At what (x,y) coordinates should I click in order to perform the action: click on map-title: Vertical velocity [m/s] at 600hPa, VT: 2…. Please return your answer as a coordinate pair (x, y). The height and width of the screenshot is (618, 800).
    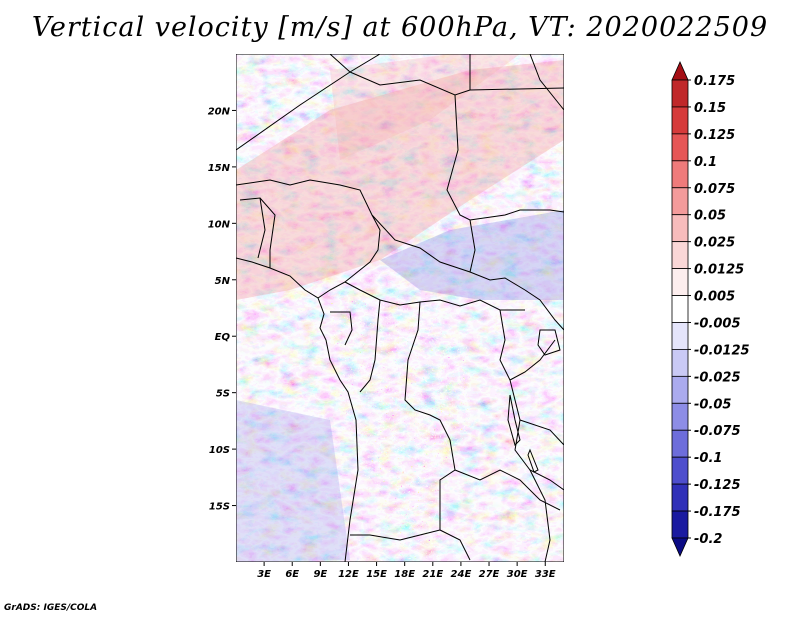
    Looking at the image, I should click on (400, 27).